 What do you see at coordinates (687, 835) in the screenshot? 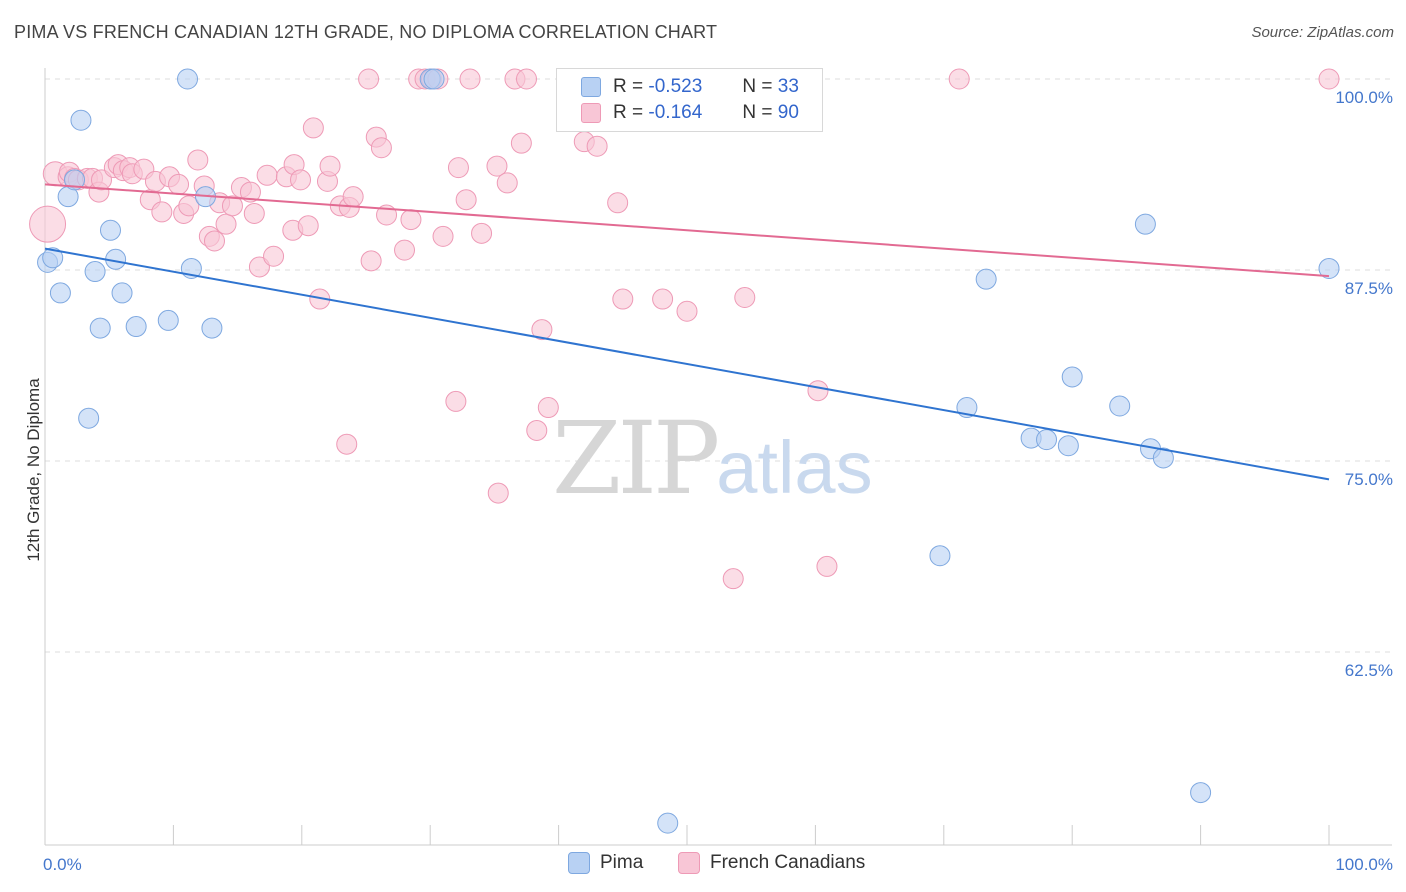
I see `x-tick-marks` at bounding box center [687, 835].